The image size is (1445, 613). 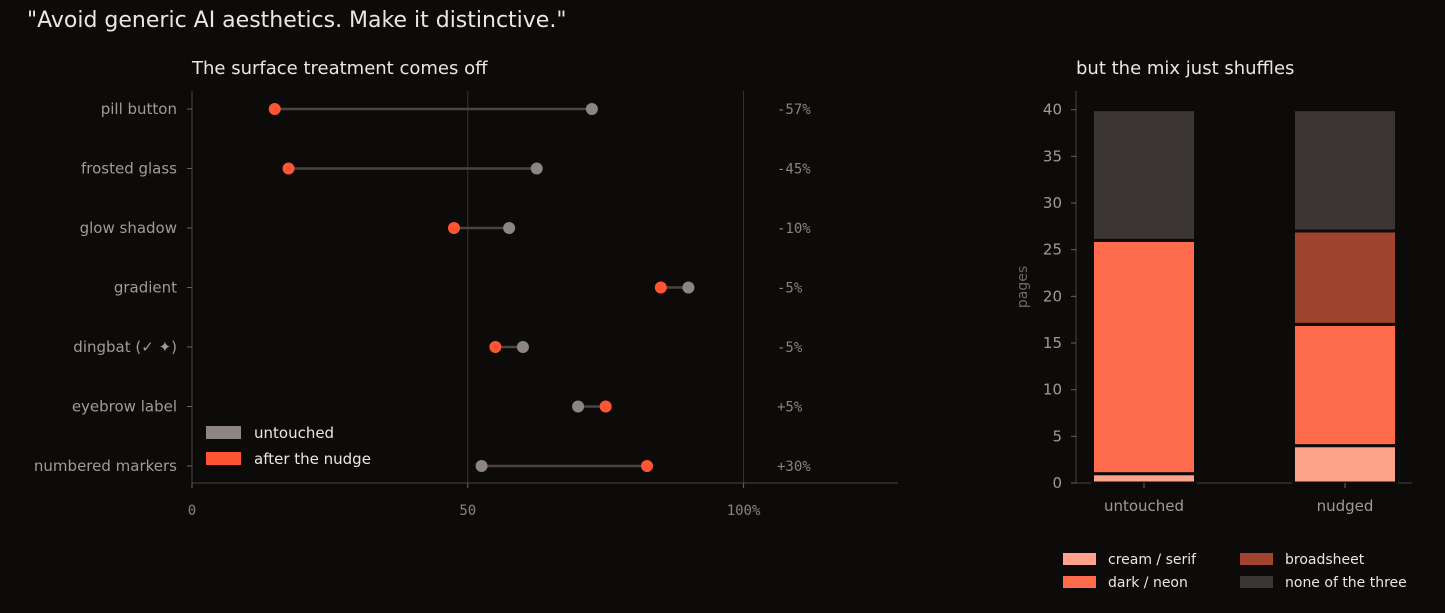 What do you see at coordinates (1052, 343) in the screenshot?
I see `y-tick-label: 15` at bounding box center [1052, 343].